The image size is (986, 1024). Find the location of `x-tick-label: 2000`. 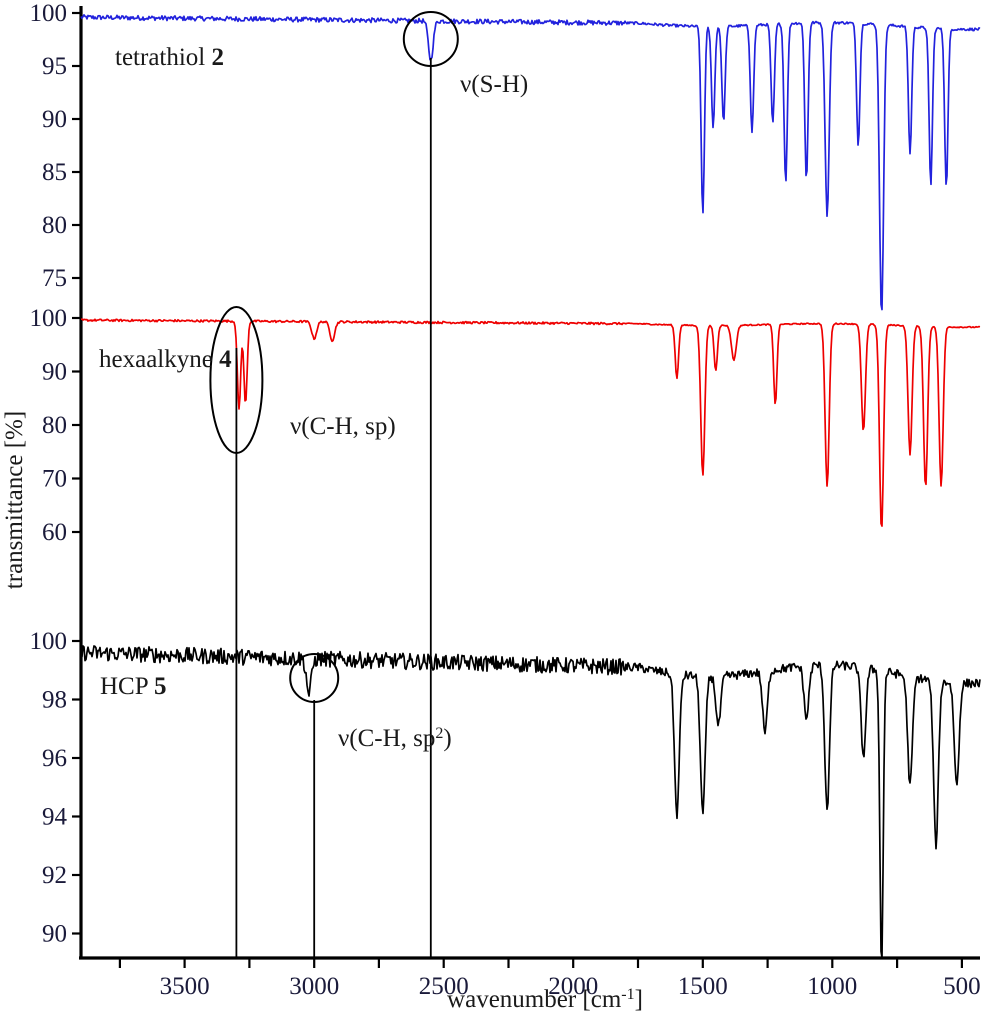

x-tick-label: 2000 is located at coordinates (573, 986).